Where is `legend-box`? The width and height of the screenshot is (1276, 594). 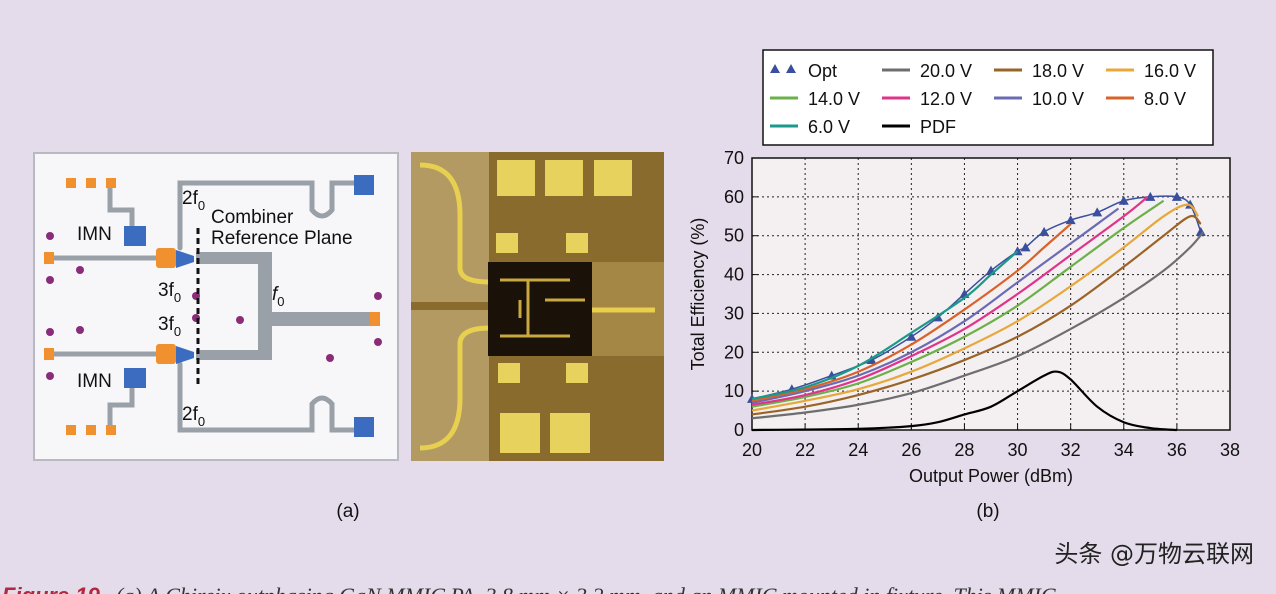
legend-box is located at coordinates (988, 97).